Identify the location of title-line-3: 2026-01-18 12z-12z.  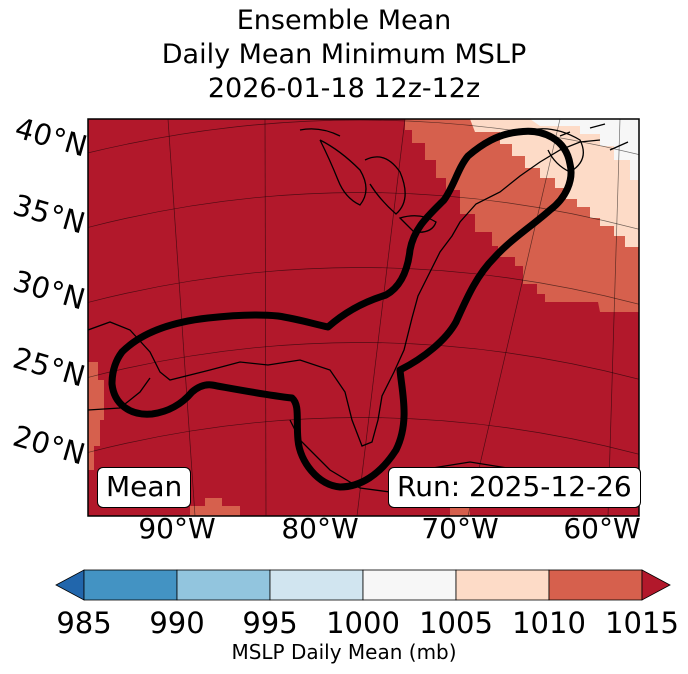
(344, 88).